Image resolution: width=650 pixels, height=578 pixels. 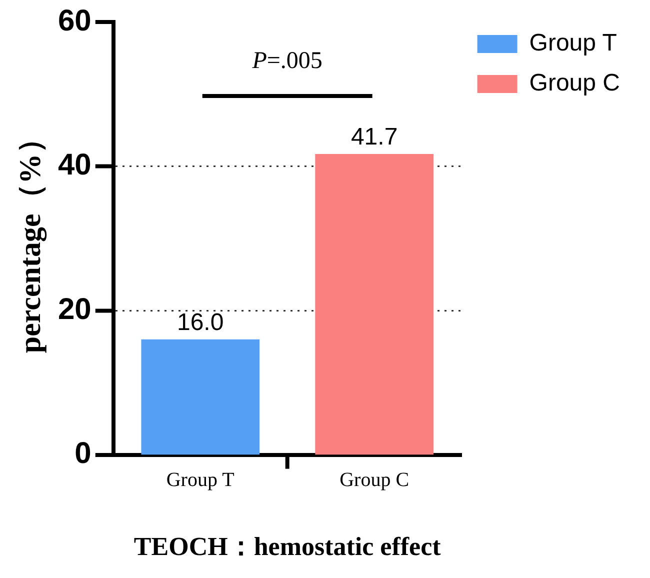 I want to click on y-axis-title: percentage（%）, so click(x=30, y=239).